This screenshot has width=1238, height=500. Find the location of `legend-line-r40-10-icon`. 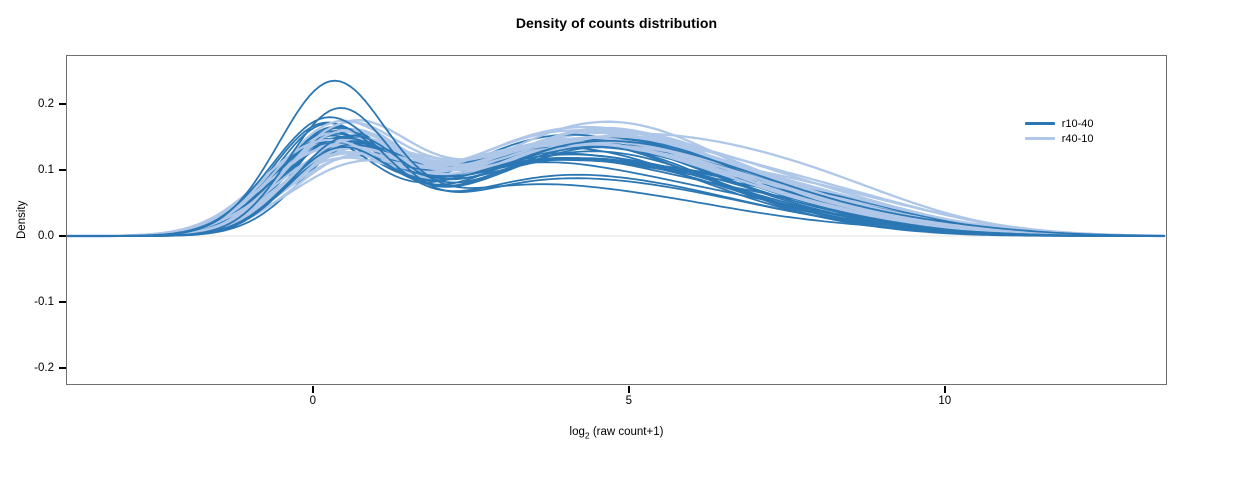

legend-line-r40-10-icon is located at coordinates (1039, 138).